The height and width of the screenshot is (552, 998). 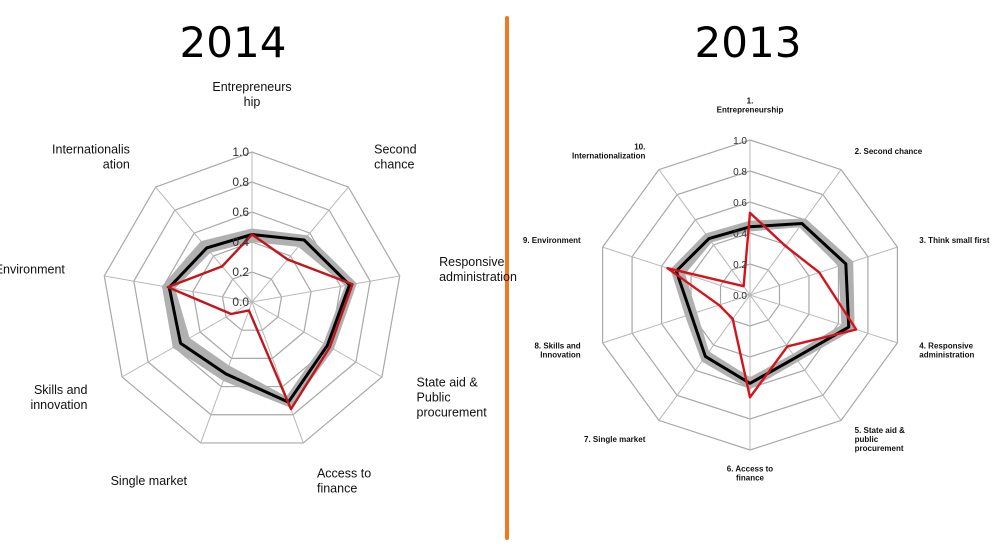 What do you see at coordinates (478, 269) in the screenshot?
I see `axis-label: Responsive administration` at bounding box center [478, 269].